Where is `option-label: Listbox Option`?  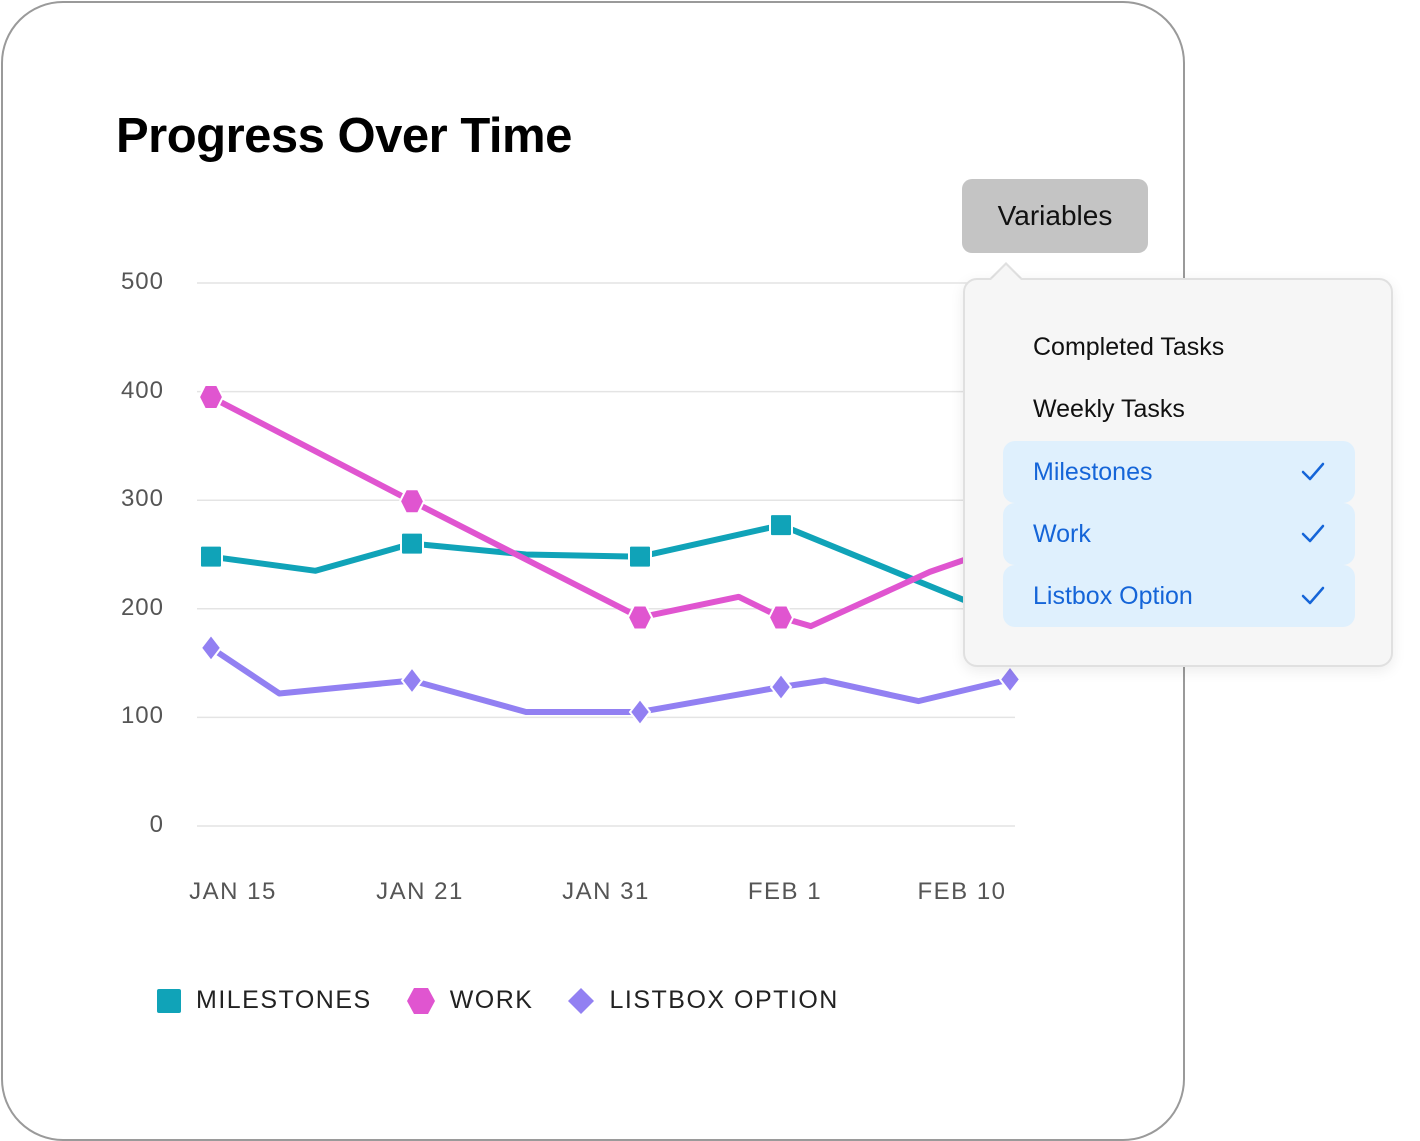
option-label: Listbox Option is located at coordinates (1113, 595).